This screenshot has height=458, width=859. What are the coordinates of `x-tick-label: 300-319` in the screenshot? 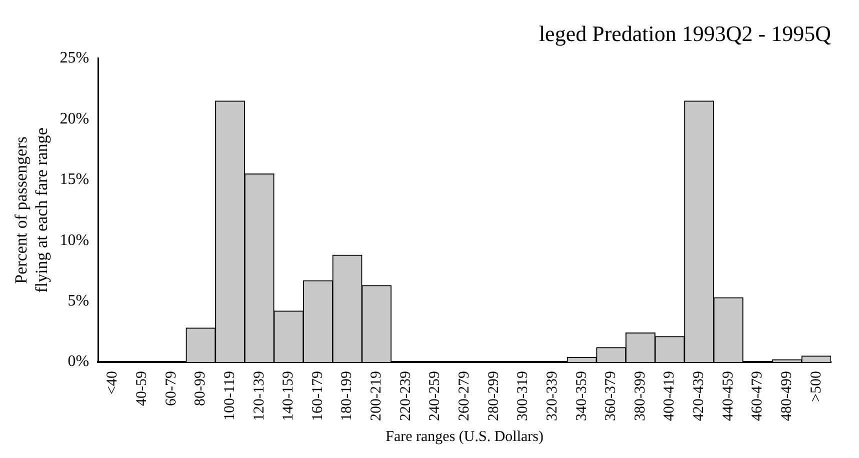 It's located at (523, 396).